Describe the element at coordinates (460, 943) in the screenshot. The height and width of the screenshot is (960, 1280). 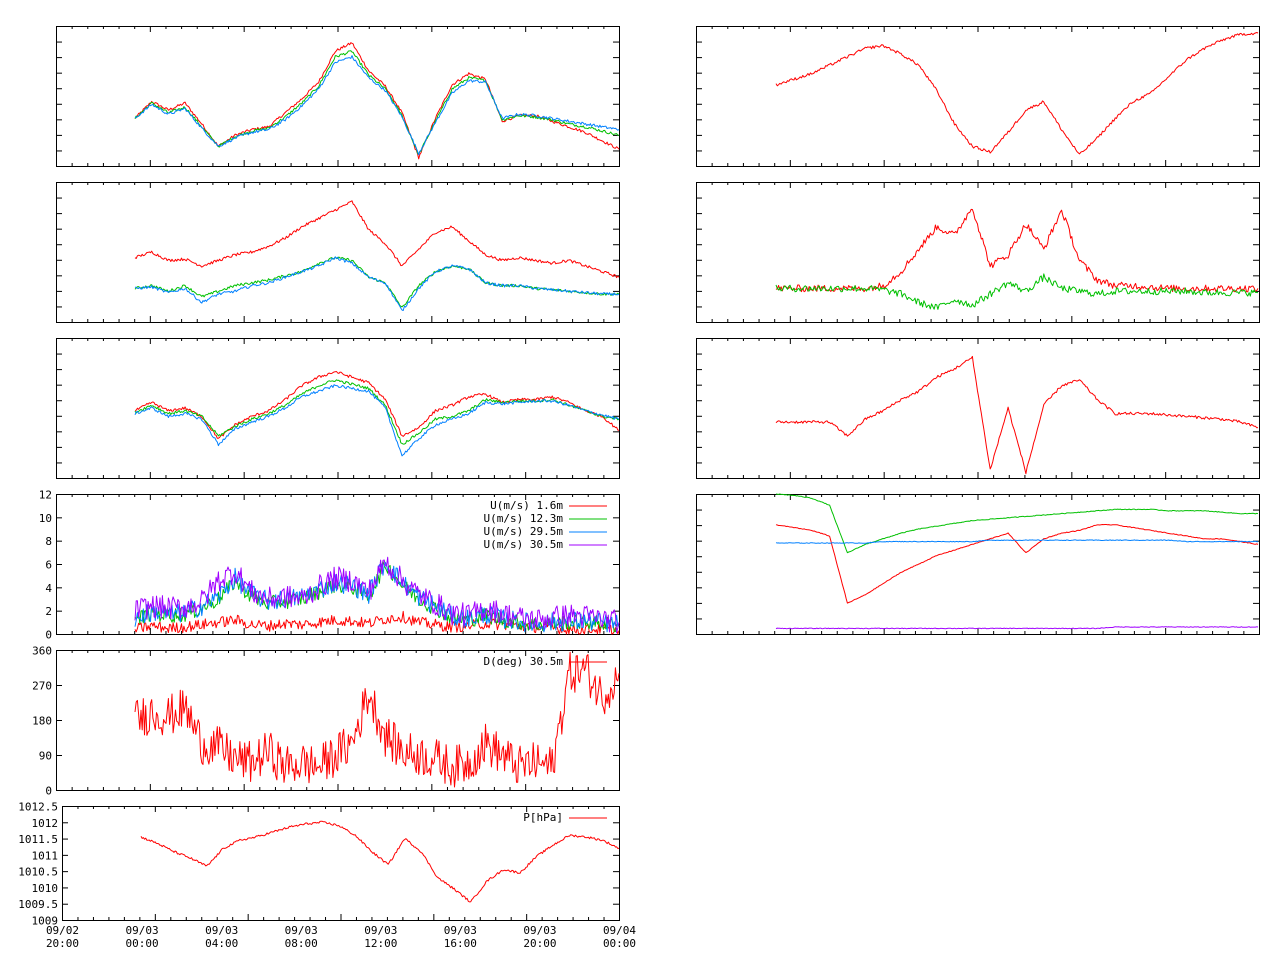
I see `x-tick-label: 16:00` at that location.